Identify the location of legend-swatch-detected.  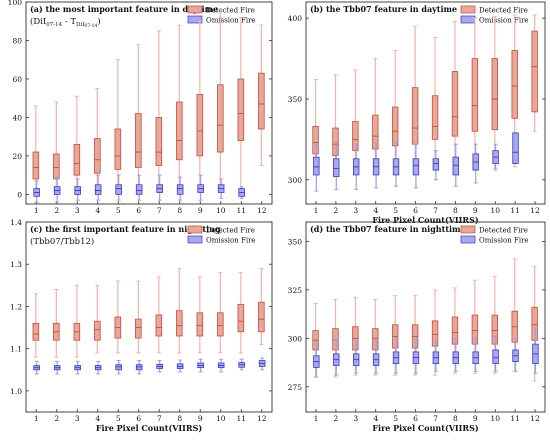
(468, 9).